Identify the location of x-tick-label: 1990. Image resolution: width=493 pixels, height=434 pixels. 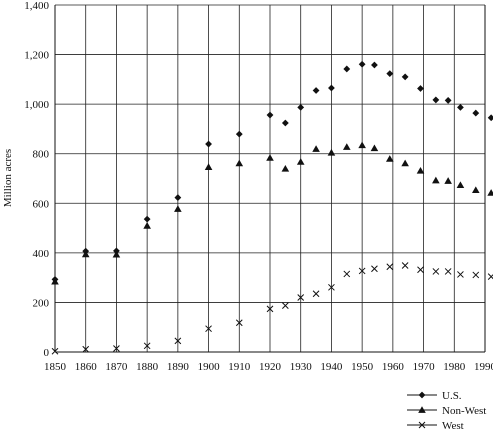
(483, 367).